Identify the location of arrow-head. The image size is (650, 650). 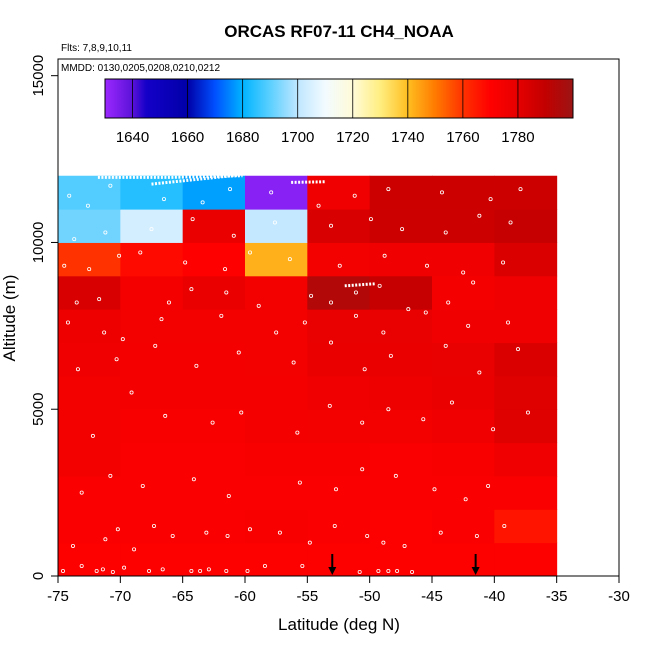
(332, 571).